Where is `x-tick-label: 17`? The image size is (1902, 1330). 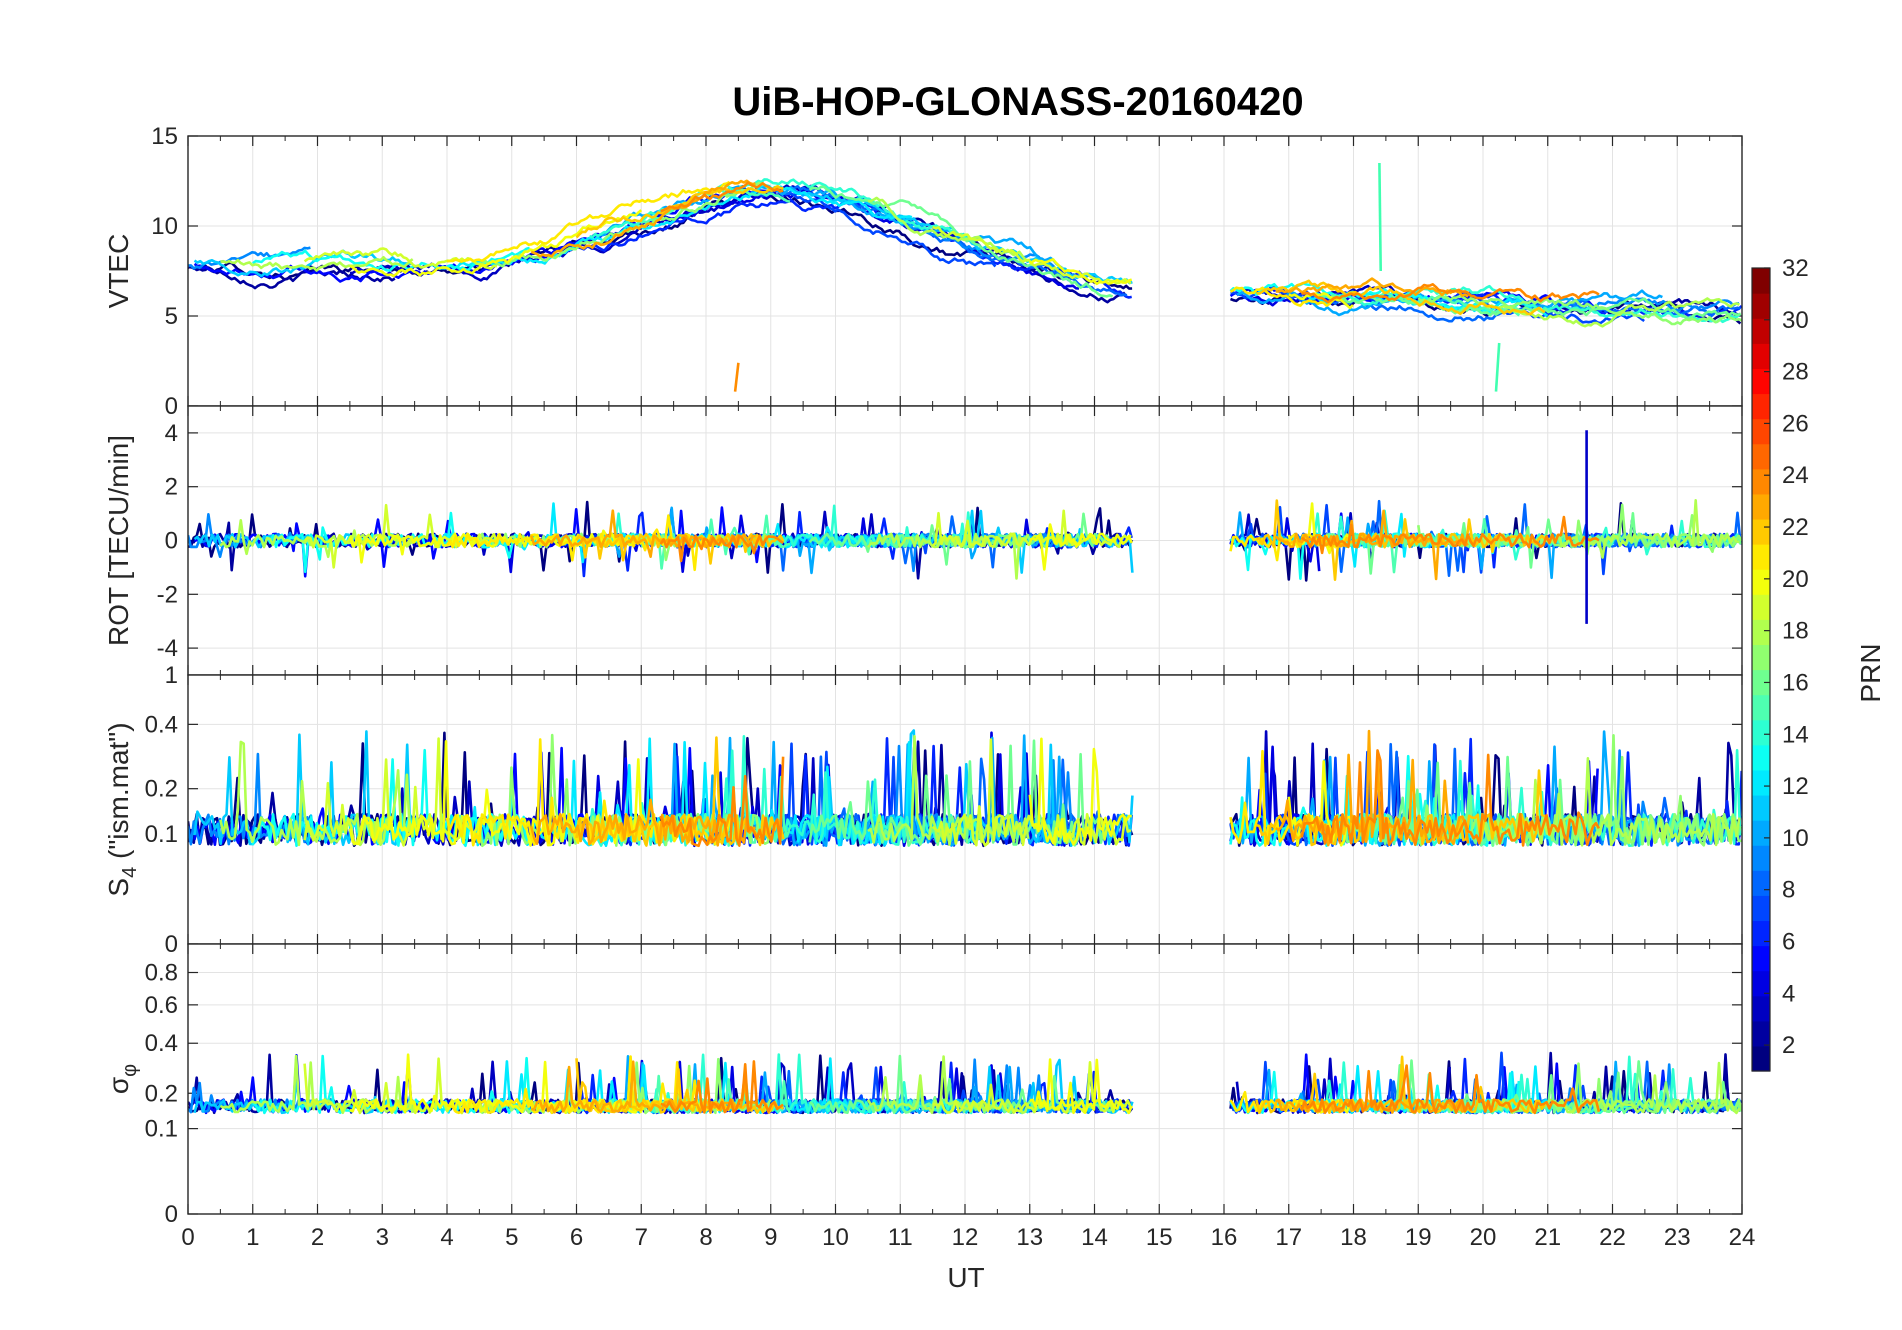 x-tick-label: 17 is located at coordinates (1288, 1237).